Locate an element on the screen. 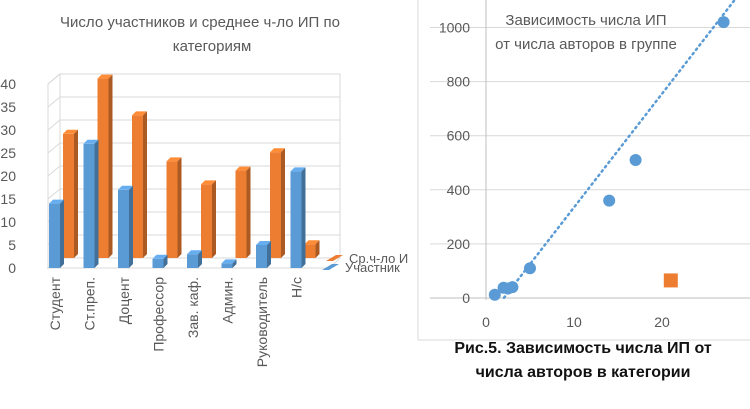  bar-y-tick-label: 40 is located at coordinates (8, 84).